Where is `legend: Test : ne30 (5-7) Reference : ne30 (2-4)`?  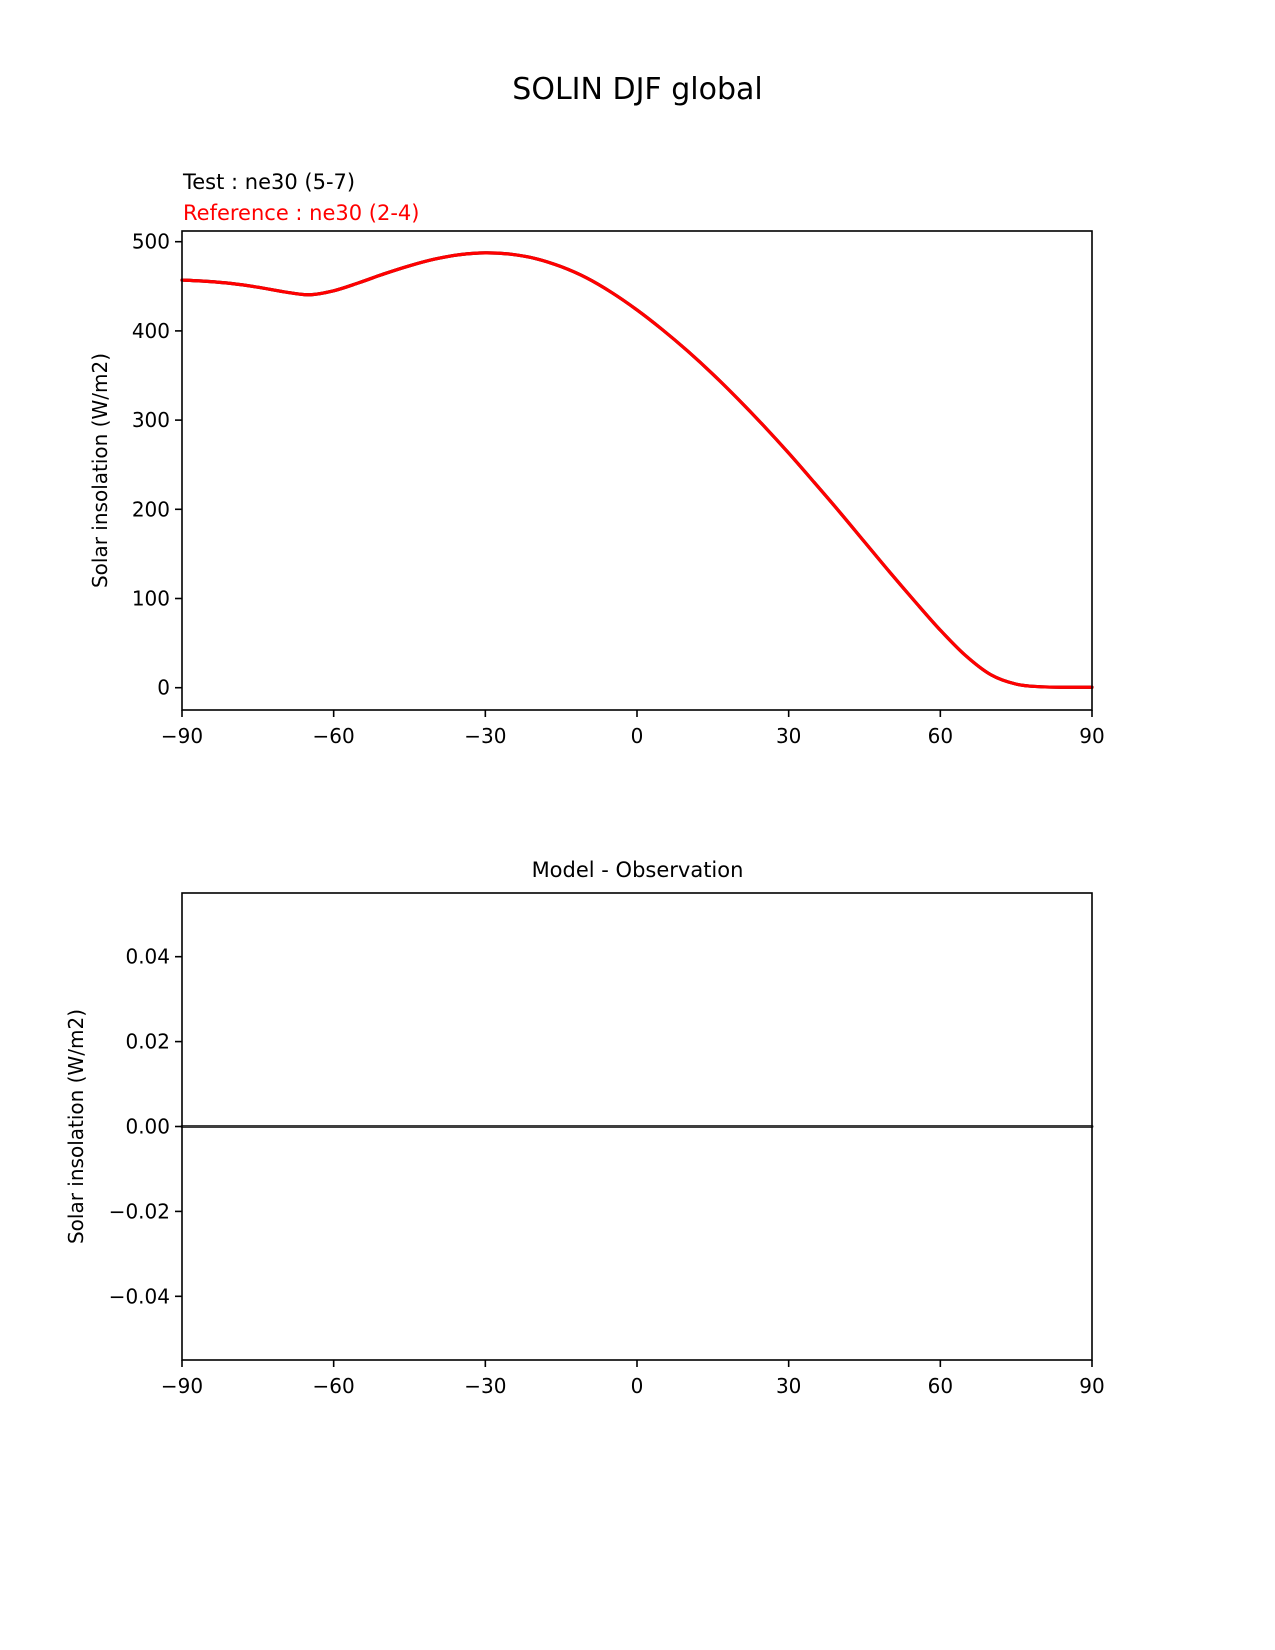 legend: Test : ne30 (5-7) Reference : ne30 (2-4) is located at coordinates (301, 198).